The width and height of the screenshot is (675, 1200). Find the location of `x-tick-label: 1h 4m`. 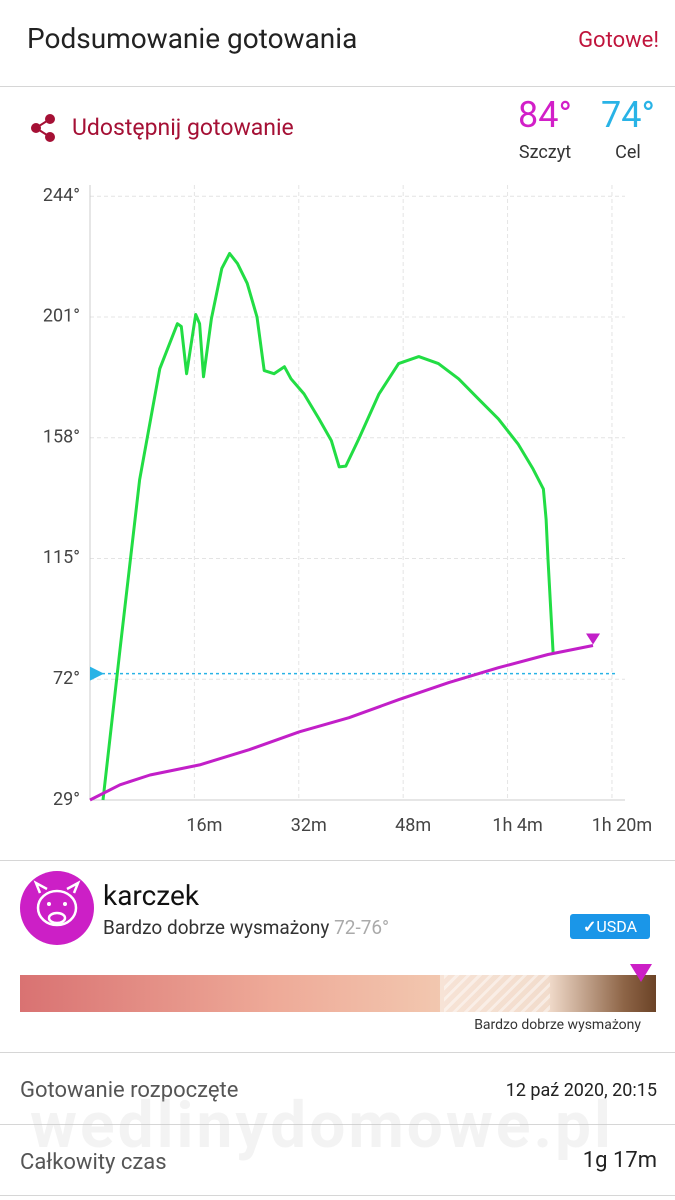

x-tick-label: 1h 4m is located at coordinates (517, 825).